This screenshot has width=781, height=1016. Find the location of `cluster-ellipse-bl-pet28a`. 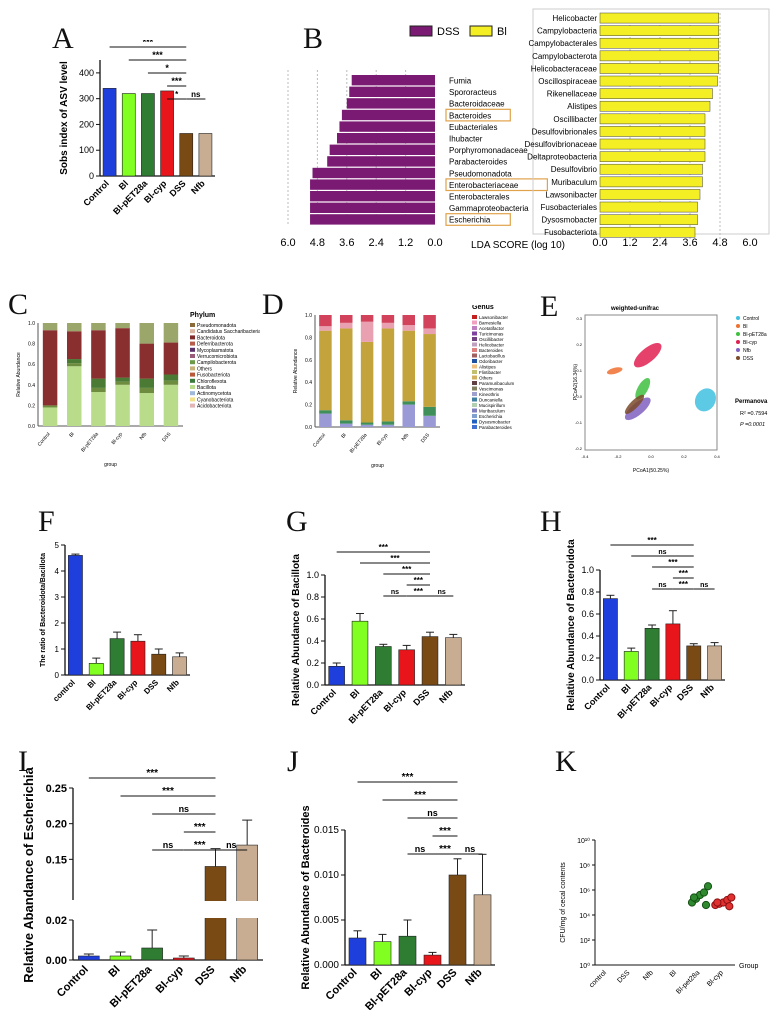

cluster-ellipse-bl-pet28a is located at coordinates (643, 389).